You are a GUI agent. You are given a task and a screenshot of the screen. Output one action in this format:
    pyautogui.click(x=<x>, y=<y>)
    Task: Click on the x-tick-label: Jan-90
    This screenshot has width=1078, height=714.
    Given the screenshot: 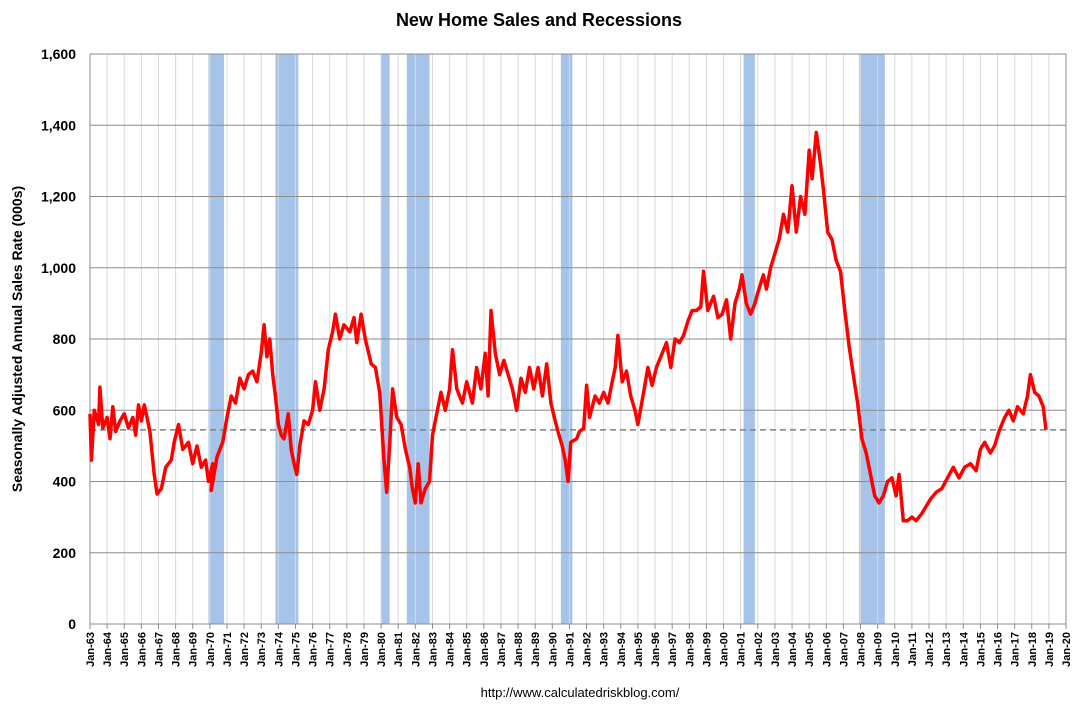 What is the action you would take?
    pyautogui.click(x=553, y=649)
    